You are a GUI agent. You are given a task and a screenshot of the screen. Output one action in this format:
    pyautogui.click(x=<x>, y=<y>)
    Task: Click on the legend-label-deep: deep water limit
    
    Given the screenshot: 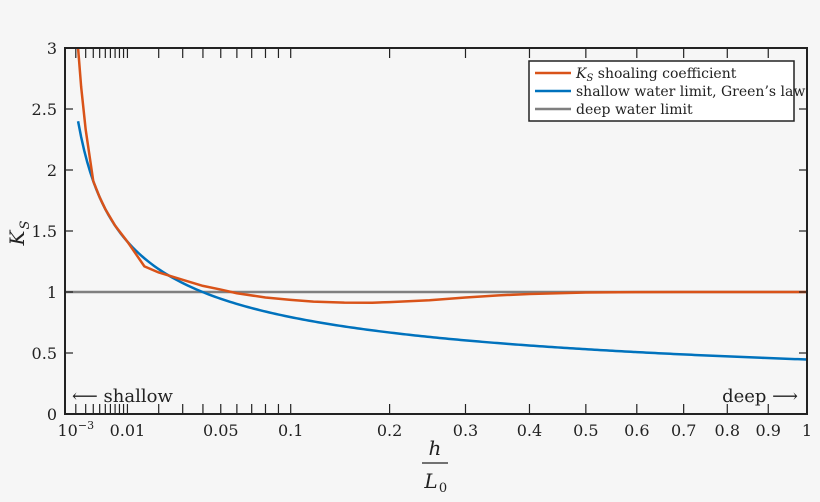 What is the action you would take?
    pyautogui.click(x=634, y=110)
    